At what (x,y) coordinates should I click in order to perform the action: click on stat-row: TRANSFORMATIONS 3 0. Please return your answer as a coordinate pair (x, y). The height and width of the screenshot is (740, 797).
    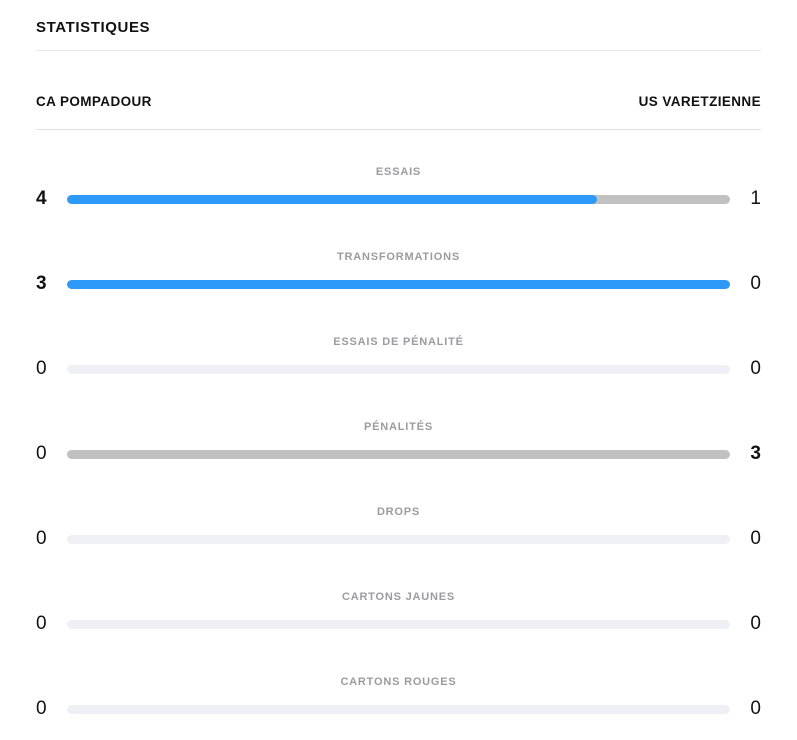
    Looking at the image, I should click on (398, 272).